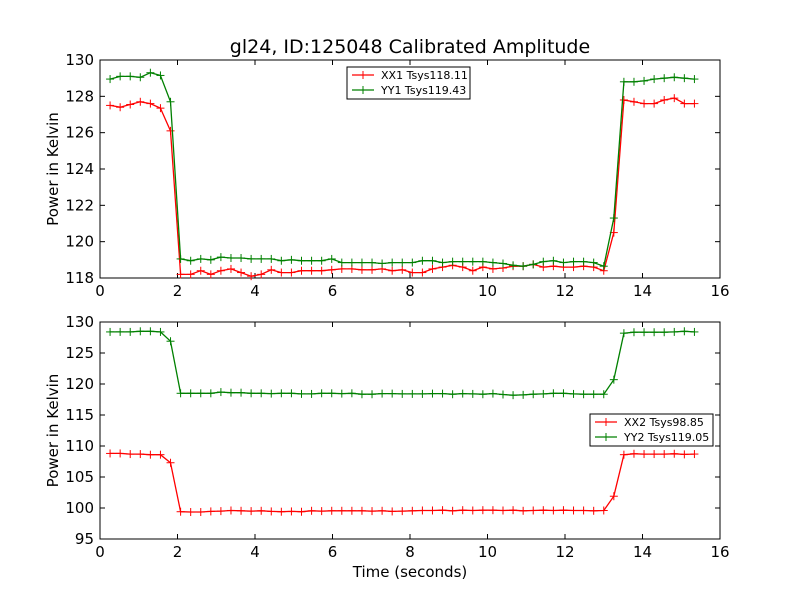 Image resolution: width=800 pixels, height=600 pixels. Describe the element at coordinates (255, 291) in the screenshot. I see `x-tick-label: 4` at that location.